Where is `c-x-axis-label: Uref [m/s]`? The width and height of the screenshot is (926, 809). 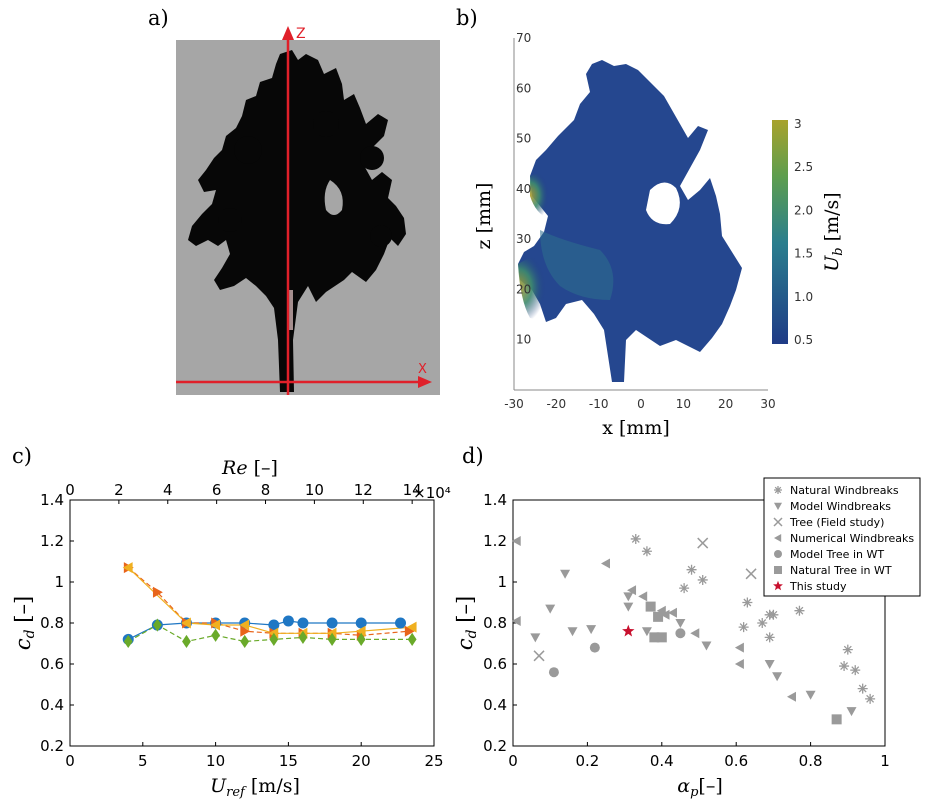
c-x-axis-label: Uref [m/s] is located at coordinates (255, 787).